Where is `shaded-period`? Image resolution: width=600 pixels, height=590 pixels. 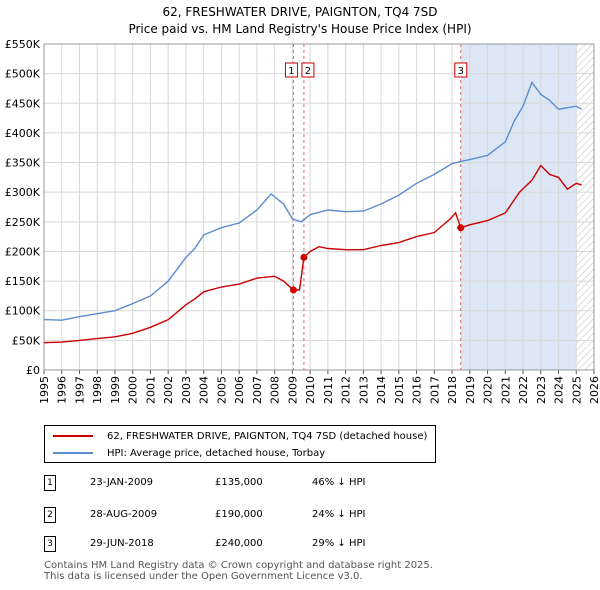 shaded-period is located at coordinates (518, 207).